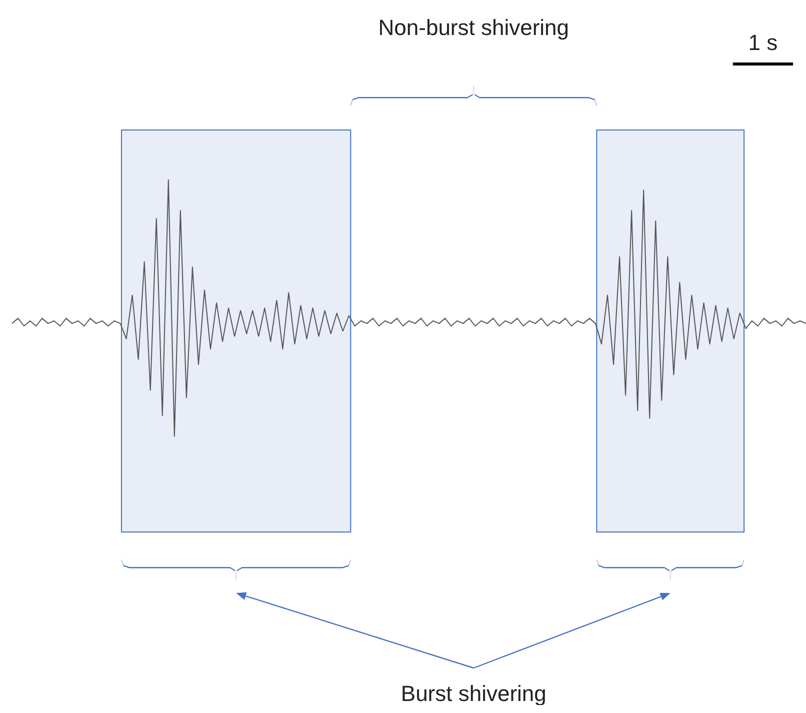 Image resolution: width=806 pixels, height=713 pixels. I want to click on text: Non-burst shivering, so click(474, 27).